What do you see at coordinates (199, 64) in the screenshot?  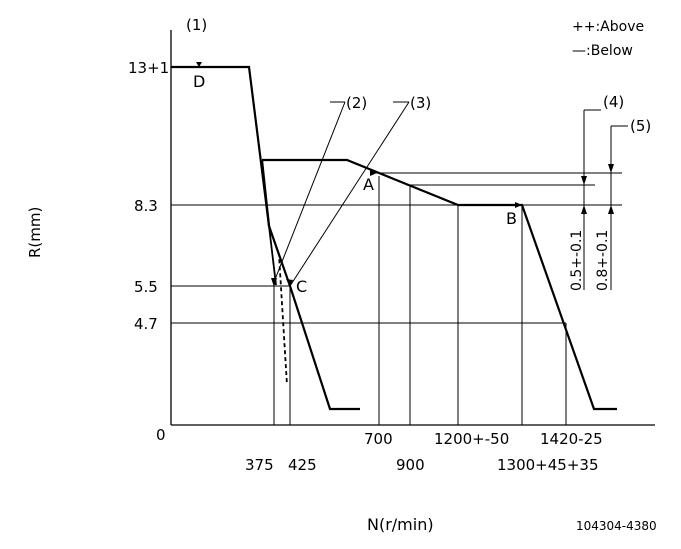 I see `marker-d` at bounding box center [199, 64].